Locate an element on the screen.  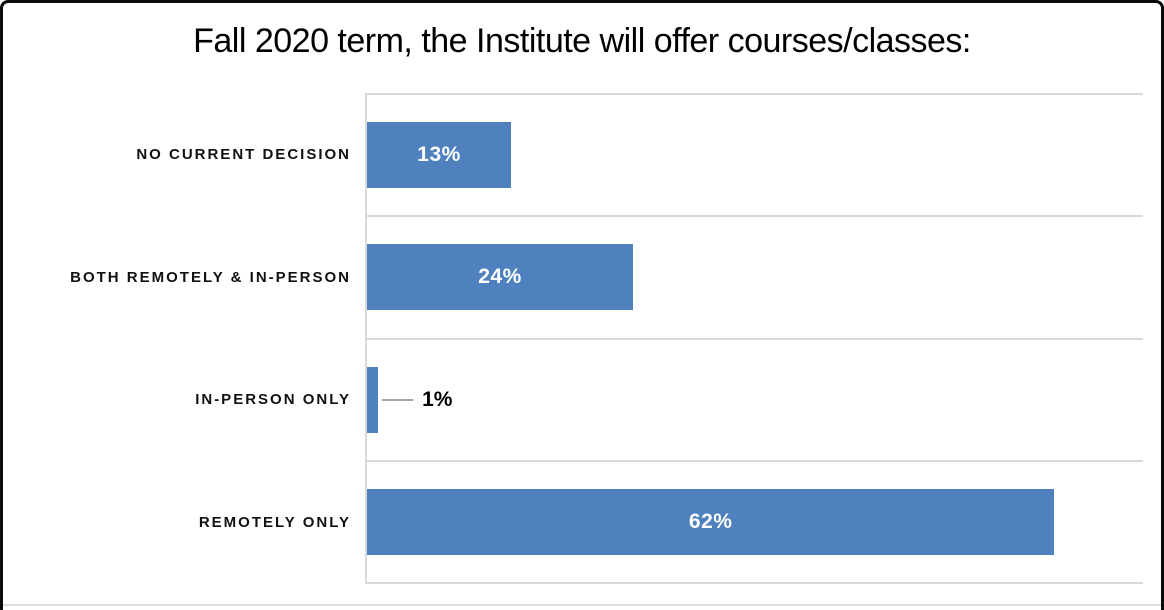
category-label-in-person-only: IN-PERSON ONLY is located at coordinates (273, 400).